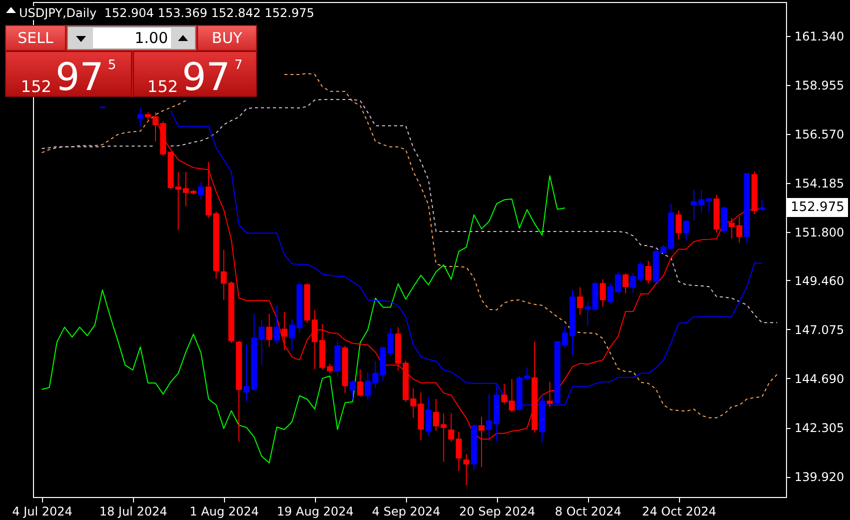  Describe the element at coordinates (112, 65) in the screenshot. I see `annotation: 5` at that location.